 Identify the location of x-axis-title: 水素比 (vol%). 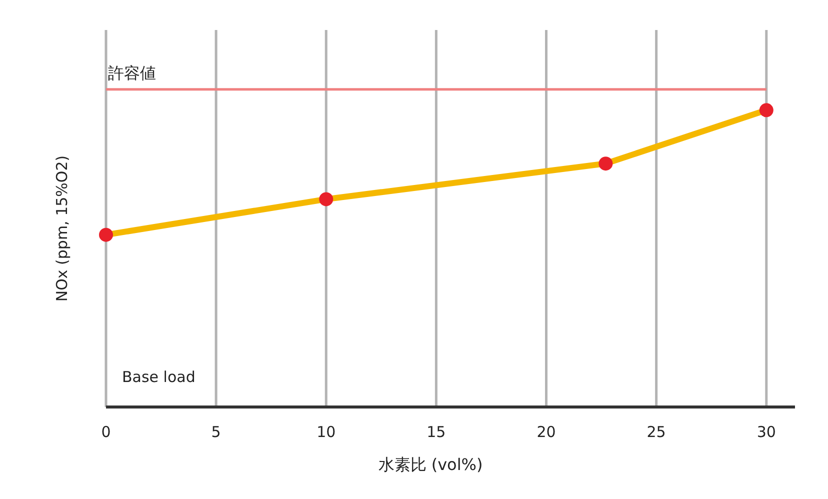
(430, 464).